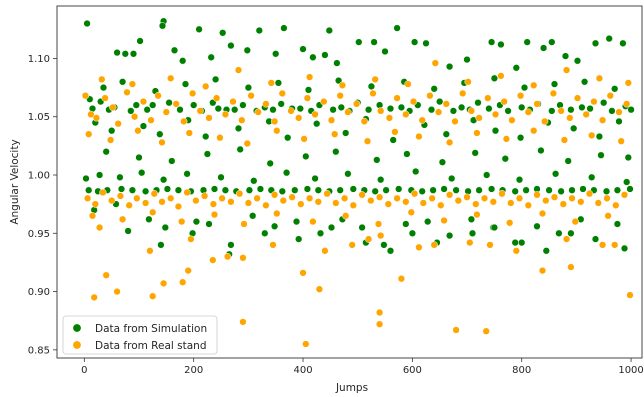 This screenshot has width=644, height=397. Describe the element at coordinates (39, 117) in the screenshot. I see `y-tick-label: 1.05` at that location.